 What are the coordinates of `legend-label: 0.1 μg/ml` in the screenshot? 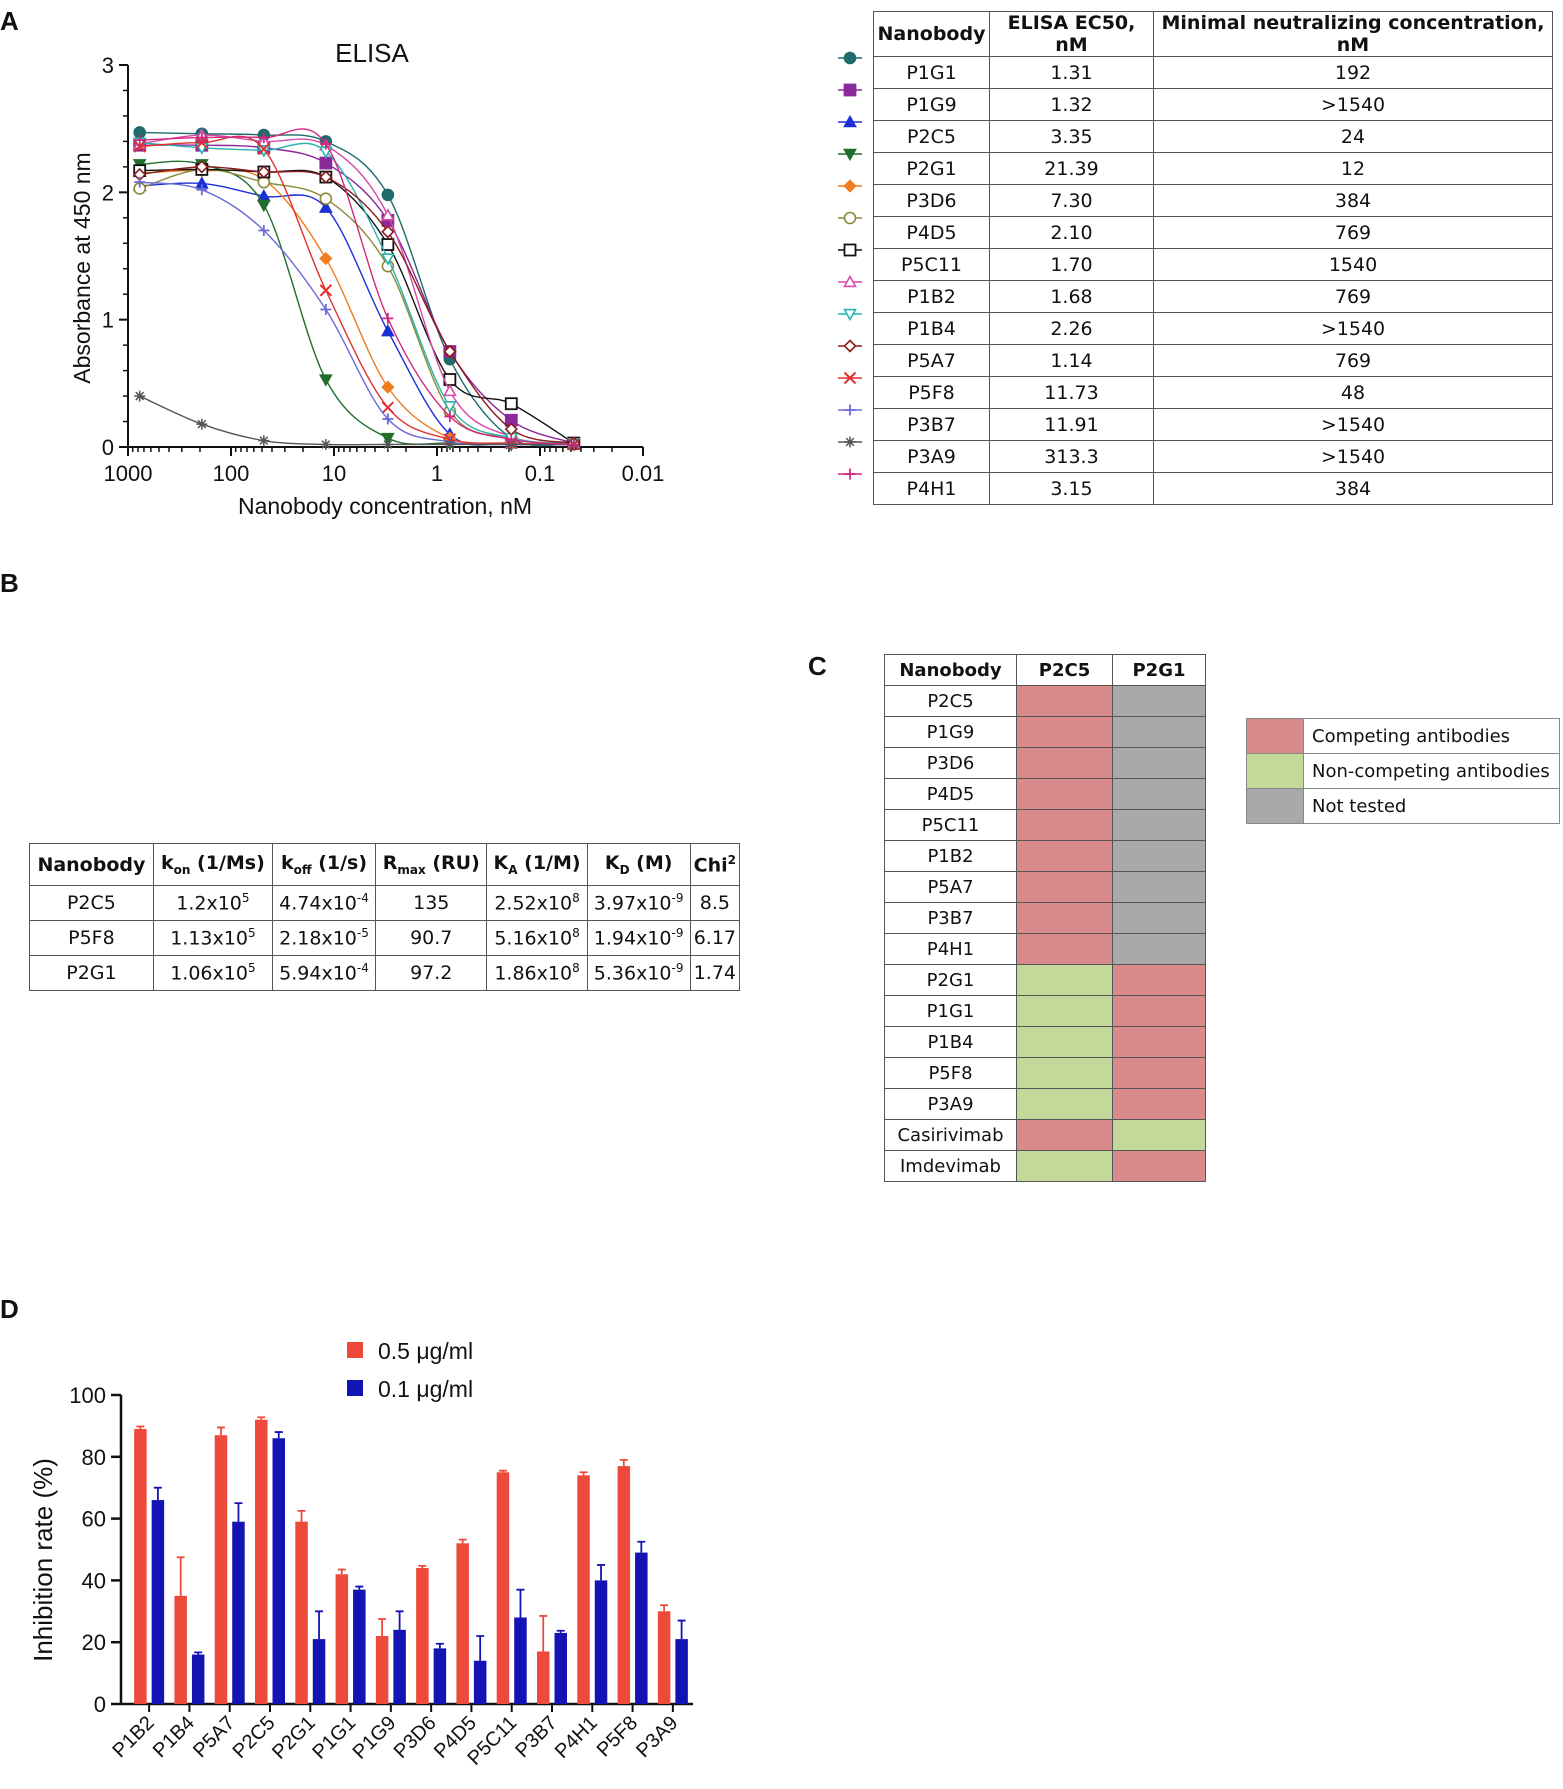 It's located at (425, 1389).